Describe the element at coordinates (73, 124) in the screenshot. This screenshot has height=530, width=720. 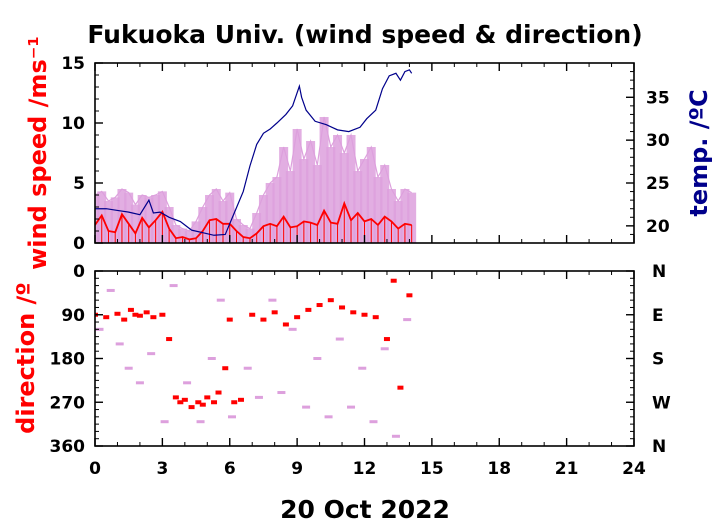
I see `speed-tick-label: 10` at that location.